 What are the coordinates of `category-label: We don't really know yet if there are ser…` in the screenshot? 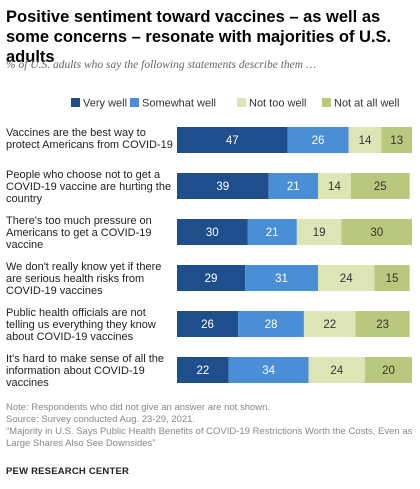 It's located at (83, 279).